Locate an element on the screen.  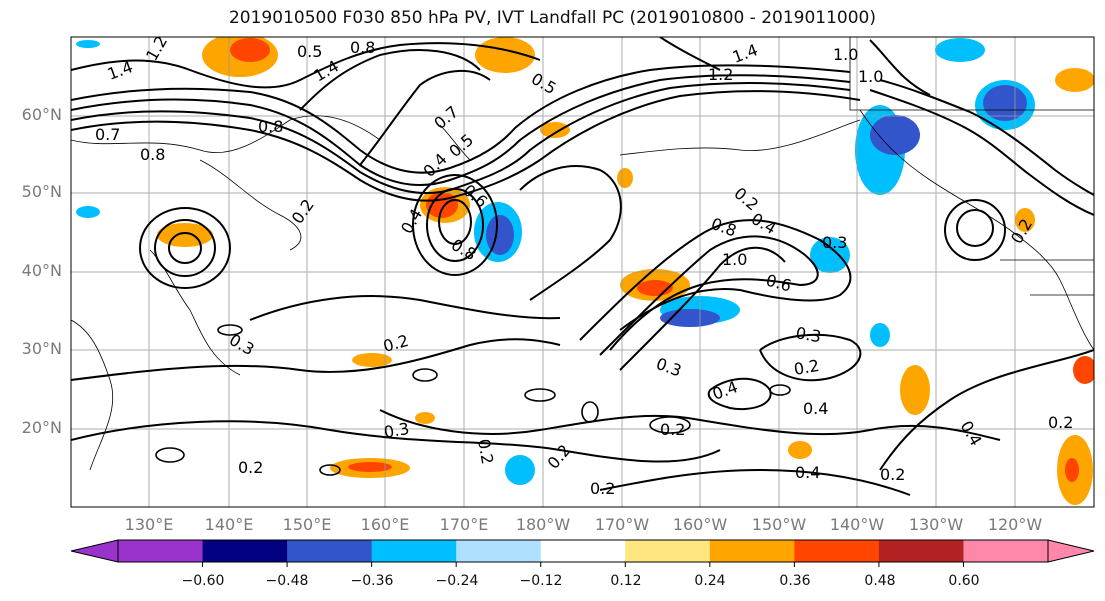
lon-label: 140°W is located at coordinates (857, 524).